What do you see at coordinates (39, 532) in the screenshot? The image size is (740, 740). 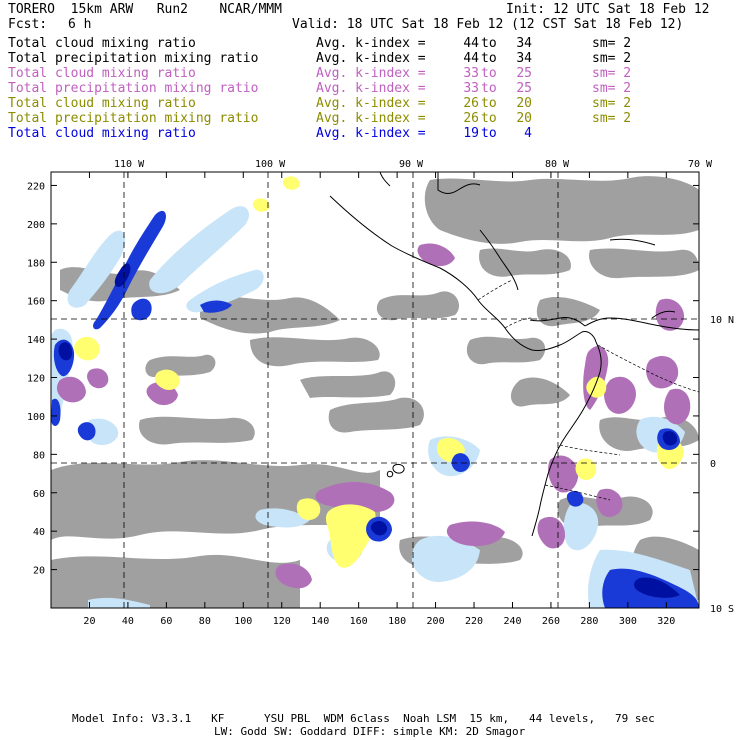 I see `y-tick-label: 40` at bounding box center [39, 532].